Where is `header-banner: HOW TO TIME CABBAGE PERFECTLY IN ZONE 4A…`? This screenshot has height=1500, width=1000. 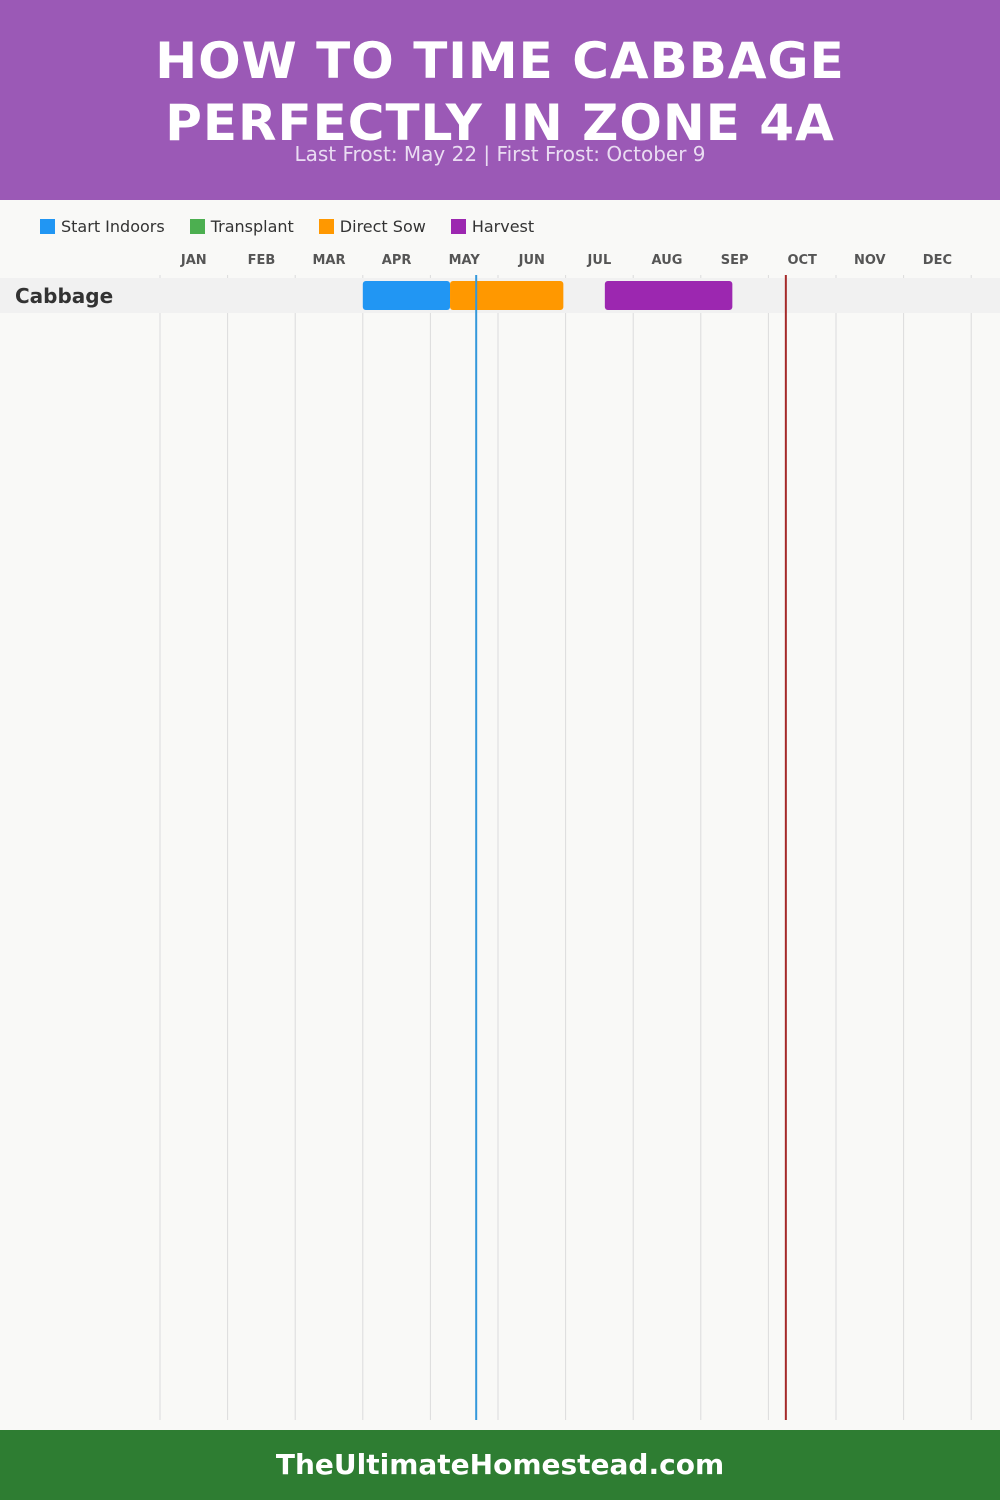 header-banner: HOW TO TIME CABBAGE PERFECTLY IN ZONE 4A… is located at coordinates (500, 100).